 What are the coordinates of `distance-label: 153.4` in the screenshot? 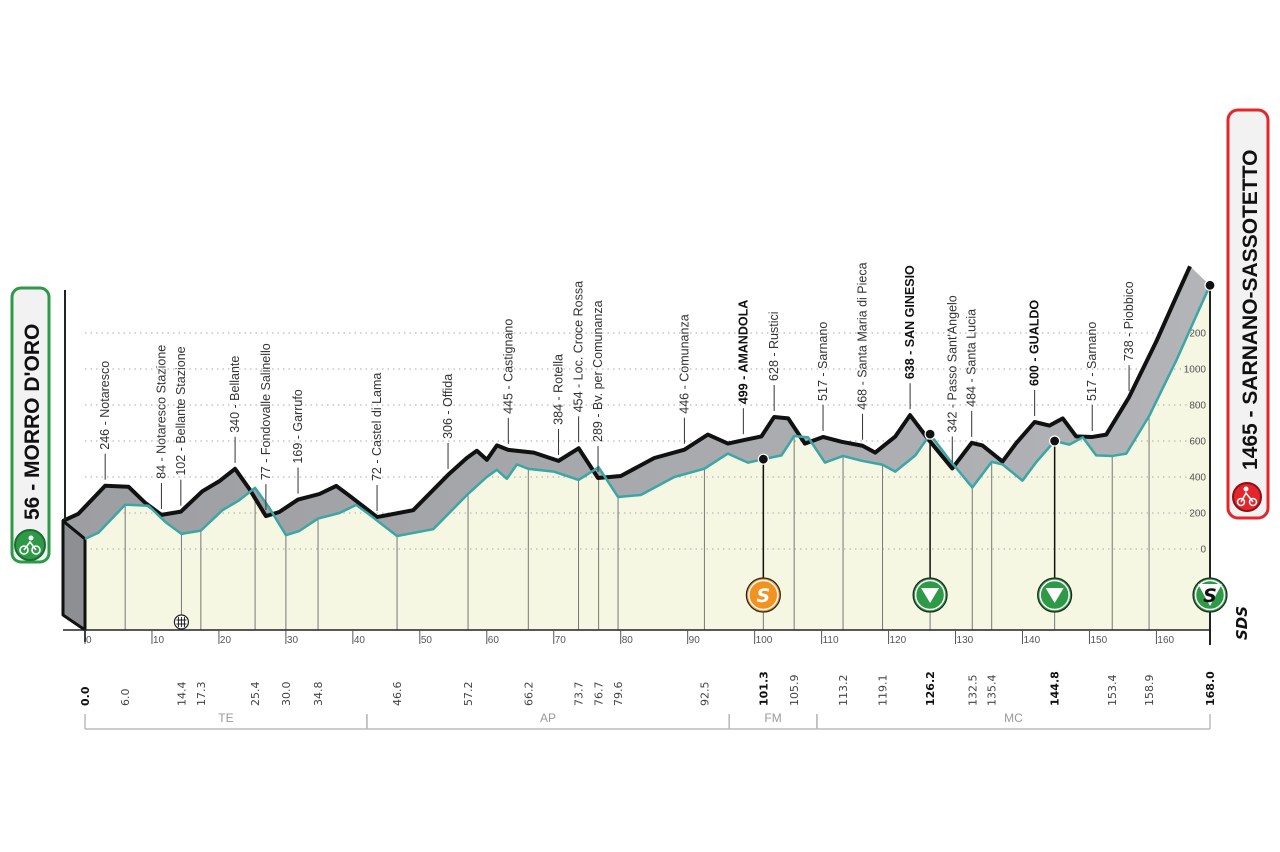 It's located at (1112, 691).